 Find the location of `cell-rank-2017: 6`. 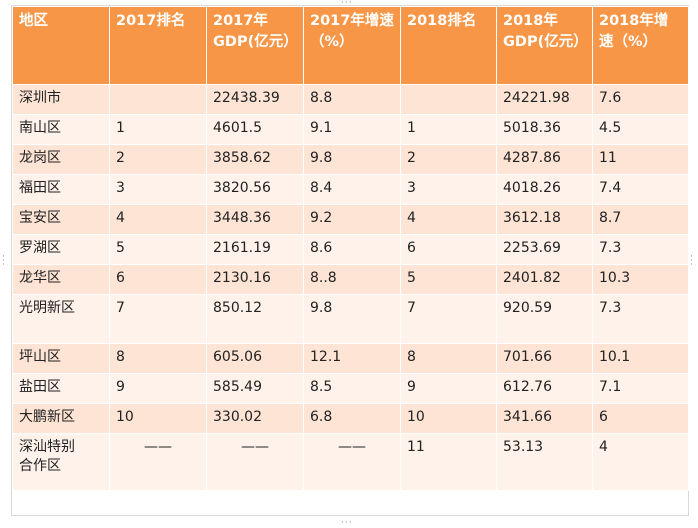

cell-rank-2017: 6 is located at coordinates (158, 279).